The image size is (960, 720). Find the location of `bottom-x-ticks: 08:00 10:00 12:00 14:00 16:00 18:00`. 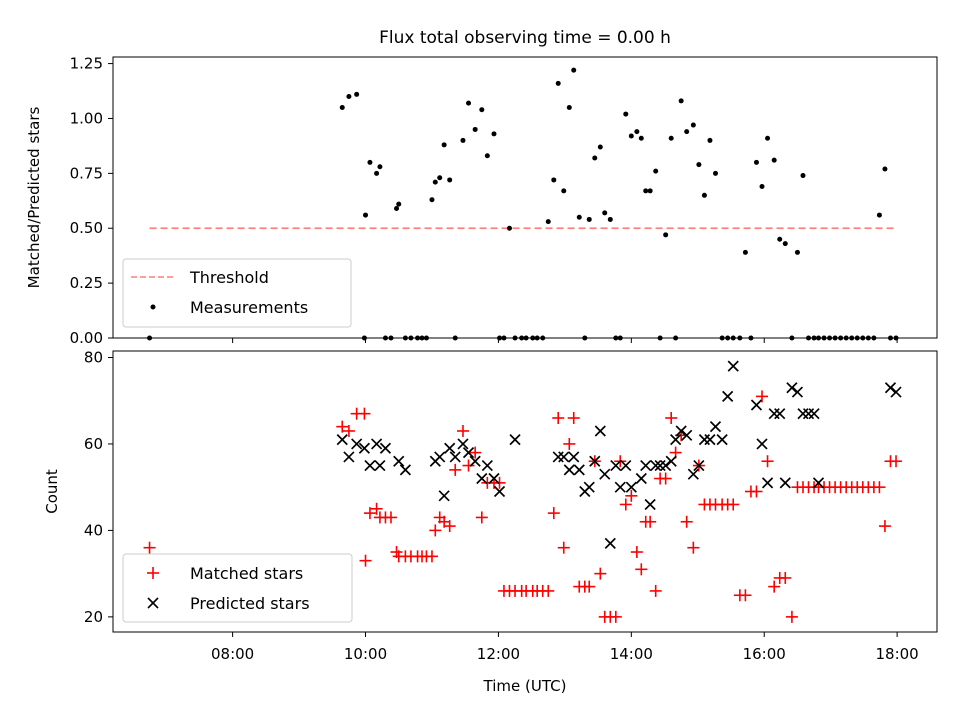

bottom-x-ticks: 08:00 10:00 12:00 14:00 16:00 18:00 is located at coordinates (565, 647).